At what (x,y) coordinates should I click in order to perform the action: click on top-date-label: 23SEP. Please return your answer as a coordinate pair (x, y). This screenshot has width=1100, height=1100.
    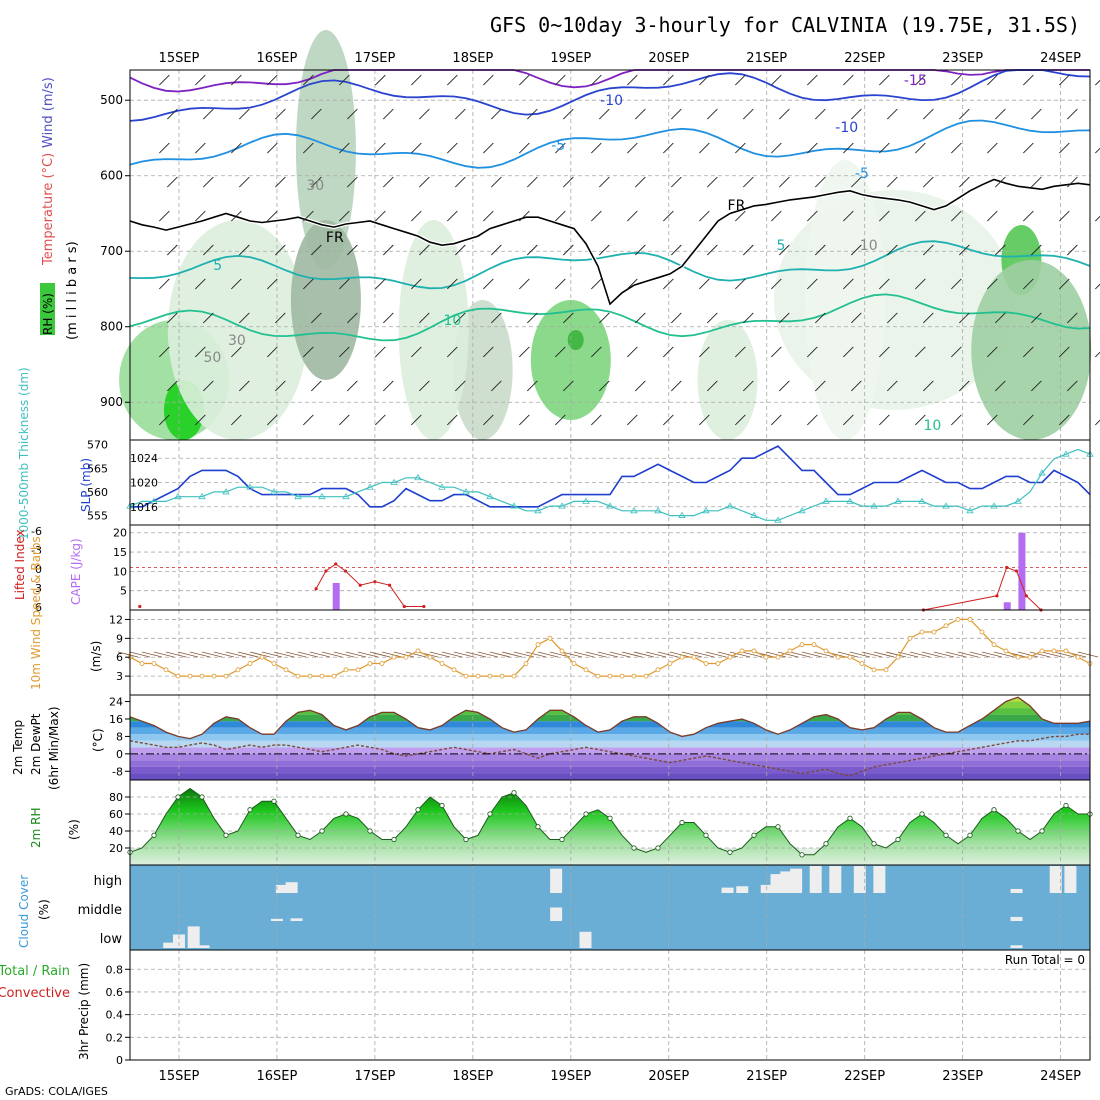
    Looking at the image, I should click on (962, 58).